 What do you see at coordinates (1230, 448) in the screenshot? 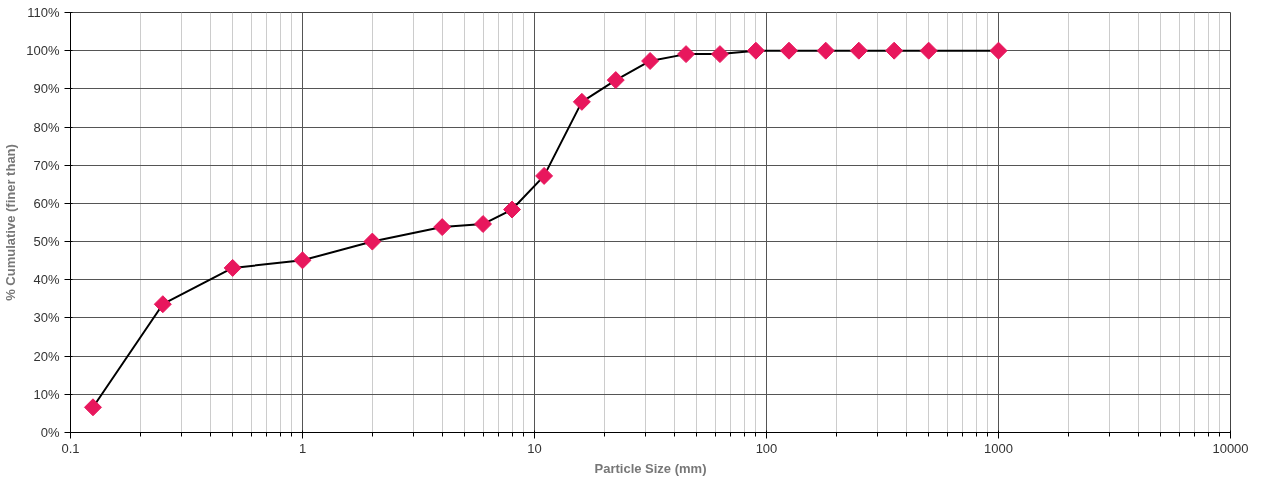
I see `x-tick-label: 10000` at bounding box center [1230, 448].